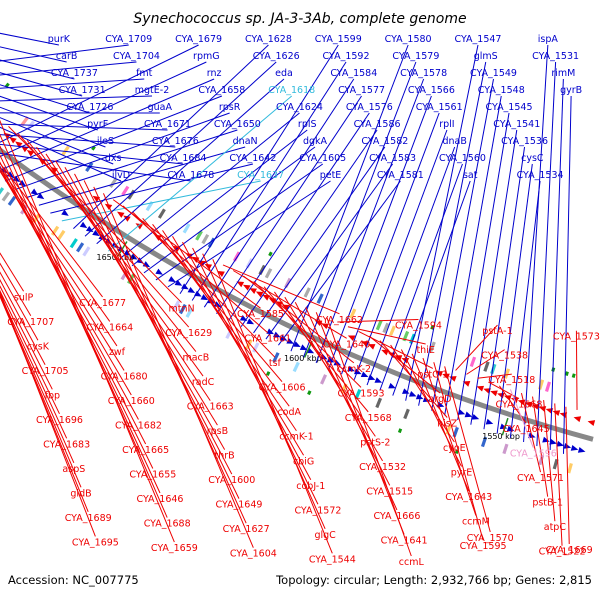  What do you see at coordinates (175, 141) in the screenshot?
I see `gene-label: CYA_1676` at bounding box center [175, 141].